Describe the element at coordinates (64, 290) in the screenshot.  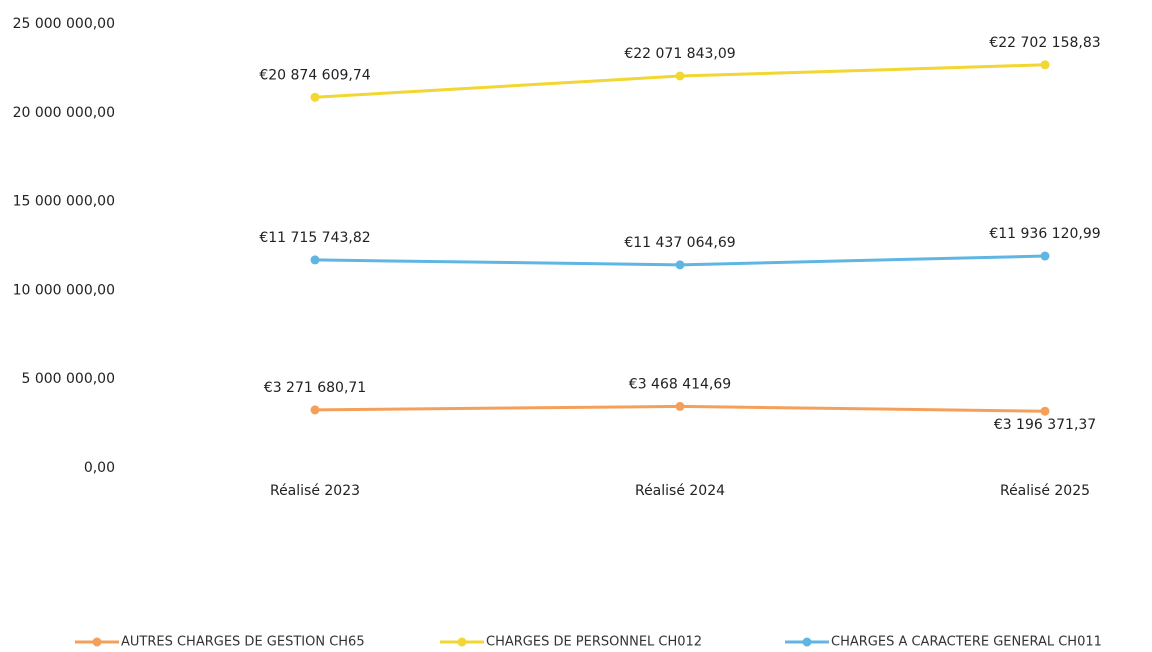
I see `y-tick-label: 10 000 000,00` at that location.